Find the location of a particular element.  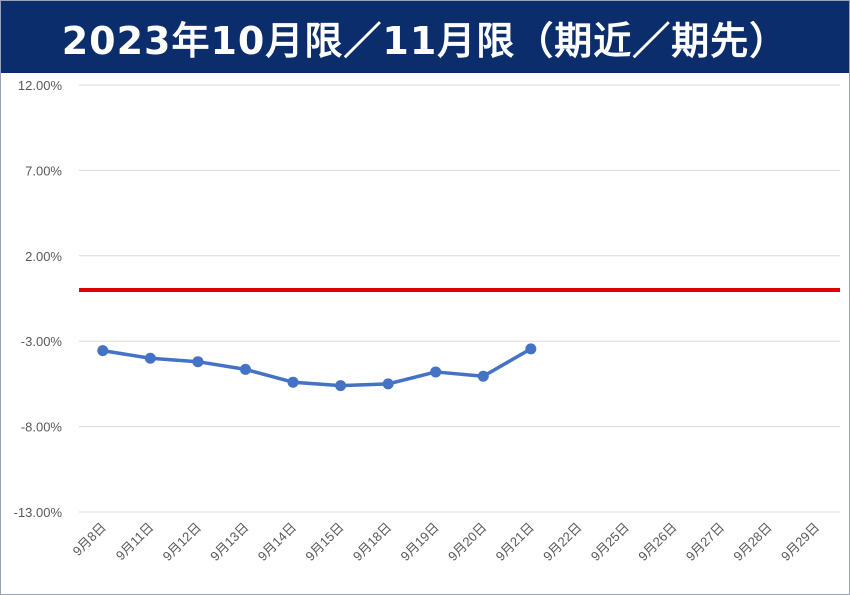

chart-title: 2023年10月限／11月限（期近／期先） is located at coordinates (425, 40).